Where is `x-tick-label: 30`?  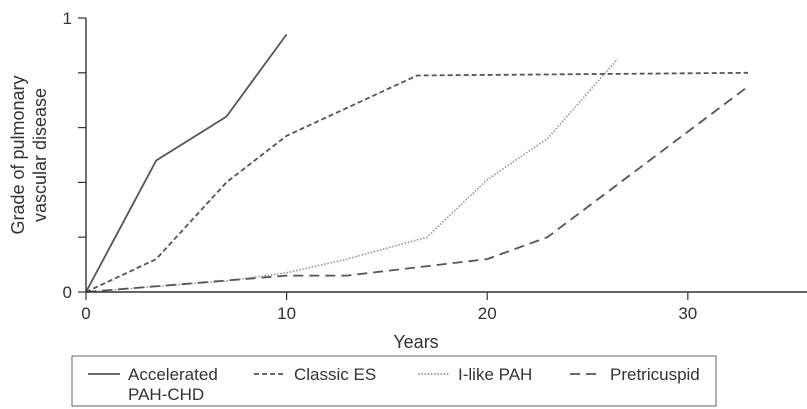
x-tick-label: 30 is located at coordinates (687, 313).